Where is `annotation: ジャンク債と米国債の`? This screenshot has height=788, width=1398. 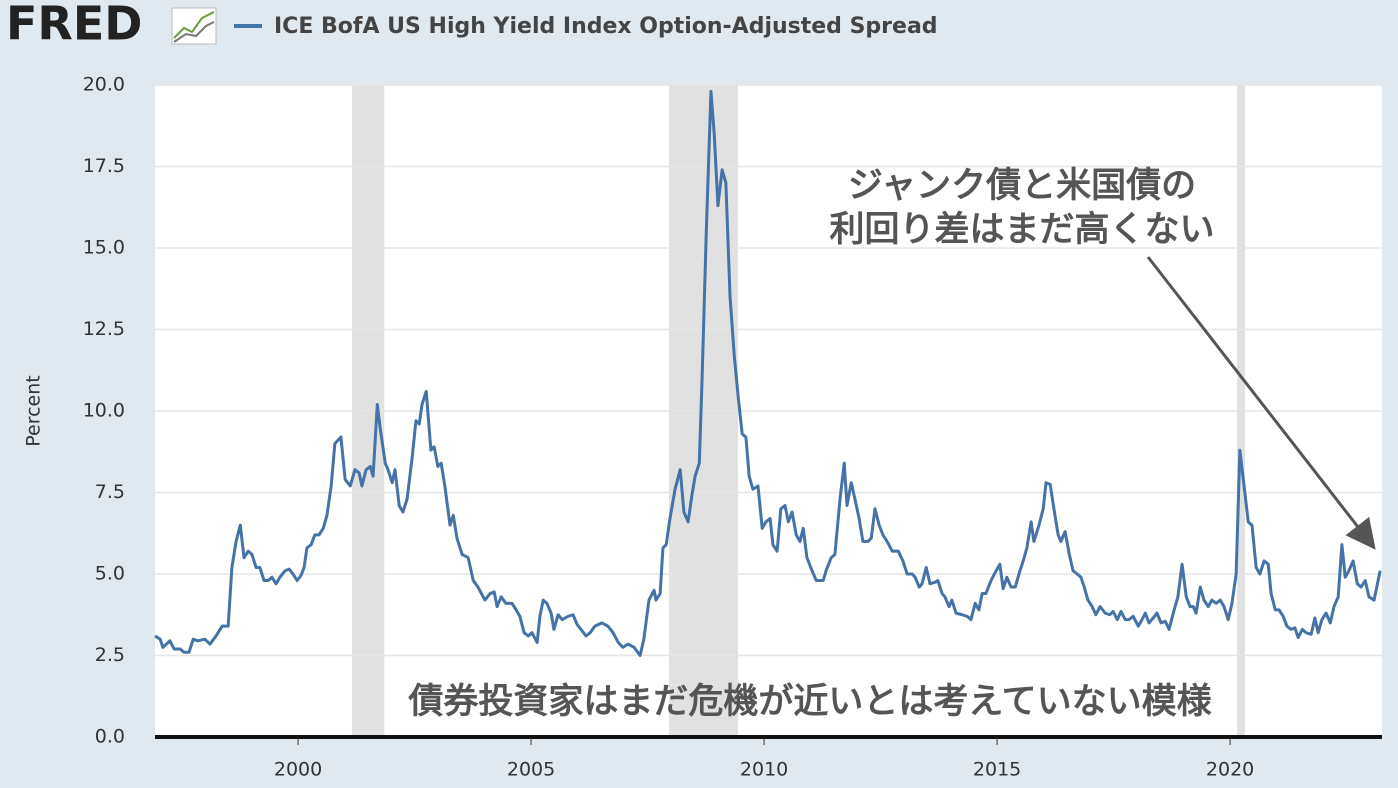 annotation: ジャンク債と米国債の is located at coordinates (1022, 186).